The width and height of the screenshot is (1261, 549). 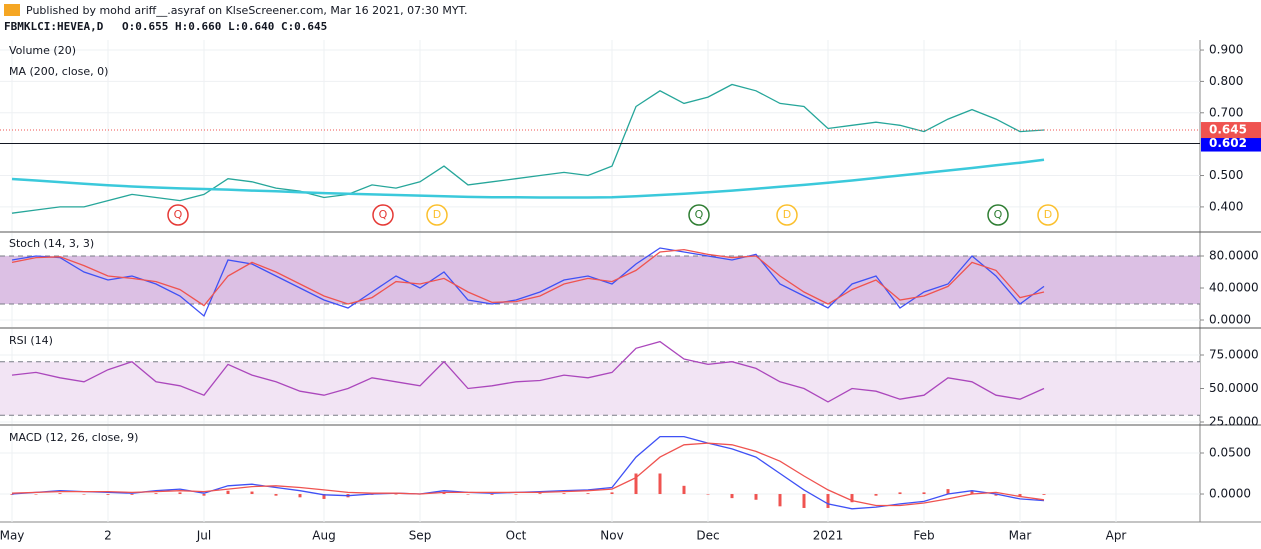 I want to click on logo, so click(x=12, y=10).